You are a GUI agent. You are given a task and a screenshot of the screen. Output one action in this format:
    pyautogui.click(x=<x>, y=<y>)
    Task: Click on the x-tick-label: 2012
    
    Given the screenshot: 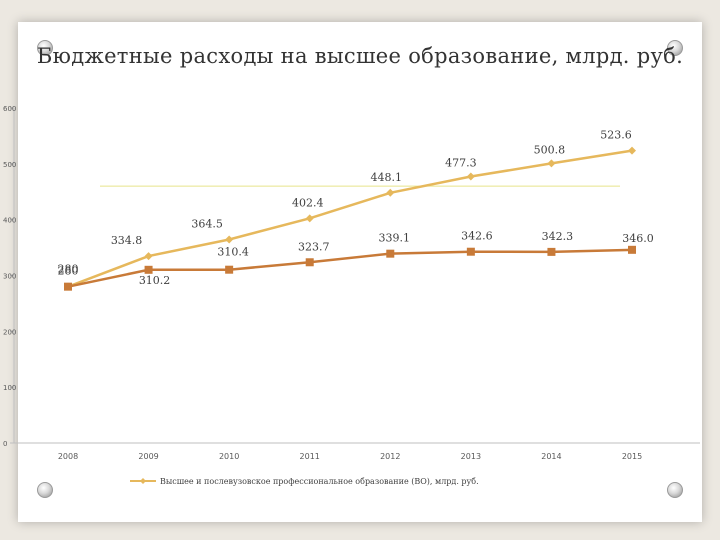 What is the action you would take?
    pyautogui.click(x=390, y=456)
    